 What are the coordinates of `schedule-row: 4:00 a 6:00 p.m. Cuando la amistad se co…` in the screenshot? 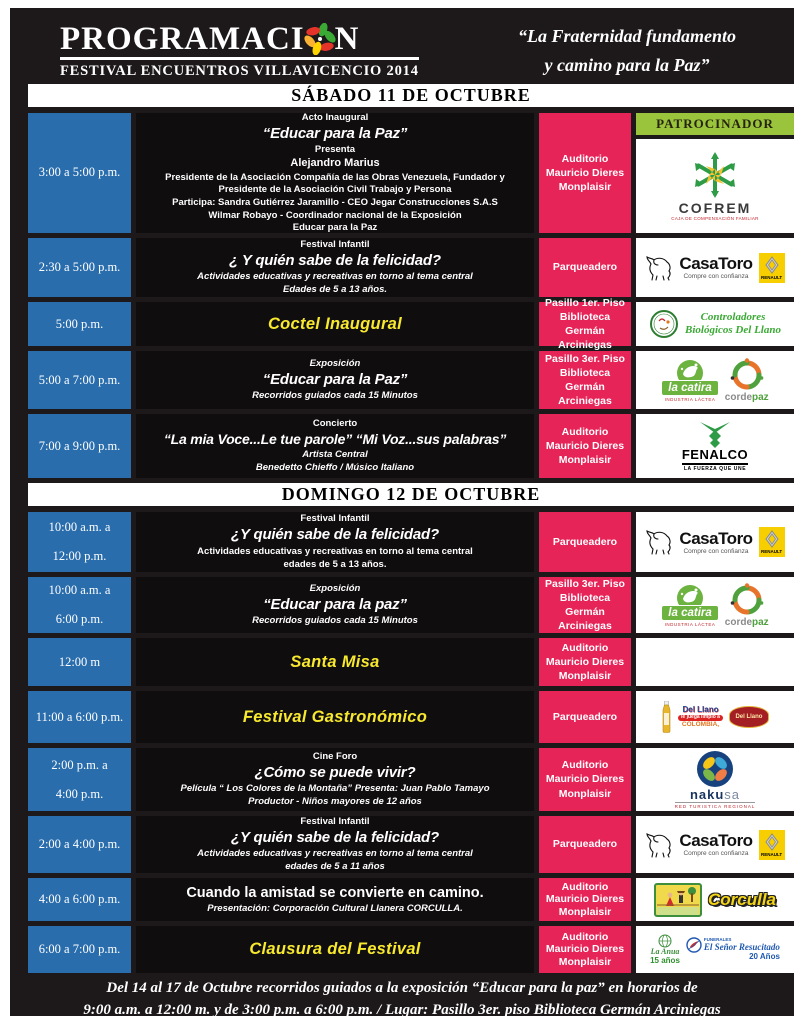 It's located at (411, 899).